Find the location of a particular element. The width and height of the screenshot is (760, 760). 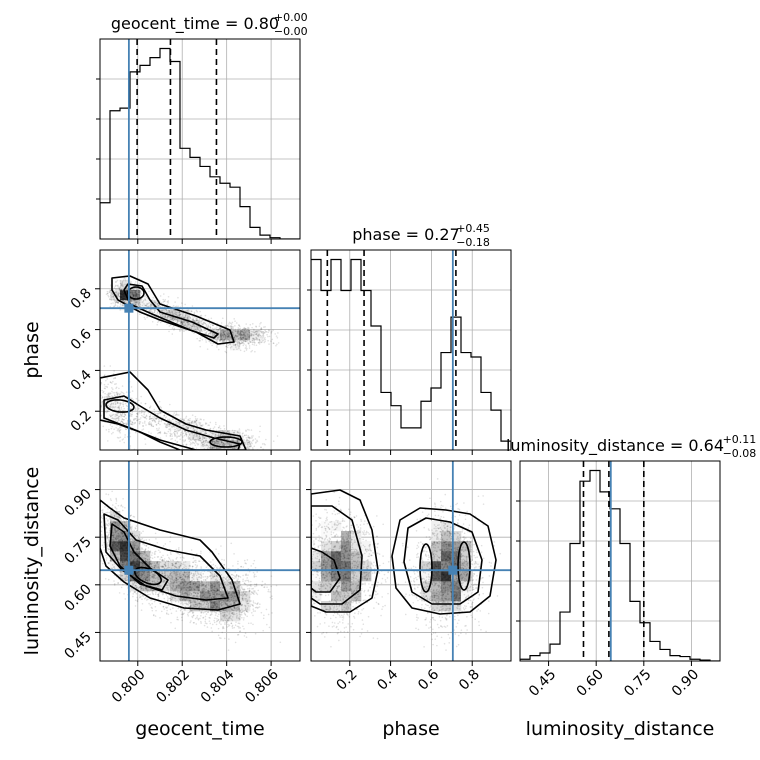

title-sub: −0.08 is located at coordinates (740, 453).